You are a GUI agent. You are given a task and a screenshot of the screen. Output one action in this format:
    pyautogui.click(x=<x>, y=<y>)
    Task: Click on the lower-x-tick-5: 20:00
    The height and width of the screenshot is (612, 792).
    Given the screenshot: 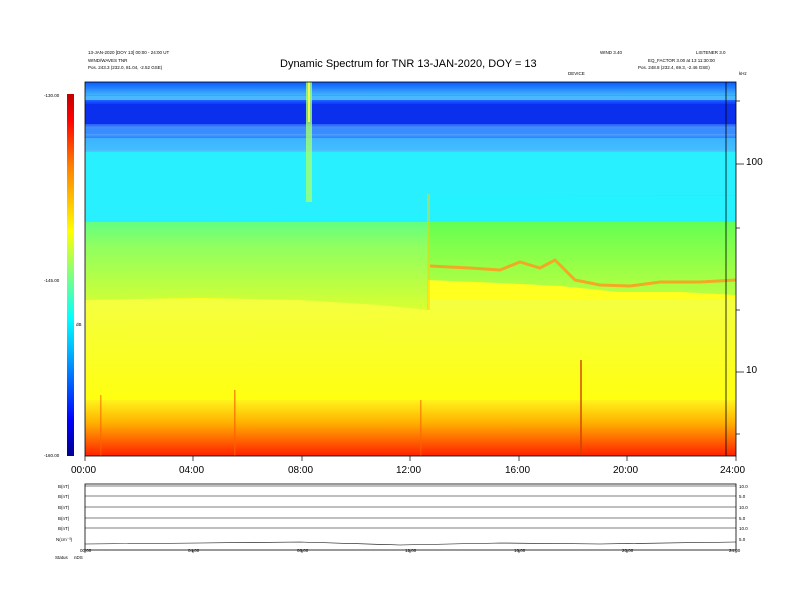 What is the action you would take?
    pyautogui.click(x=628, y=550)
    